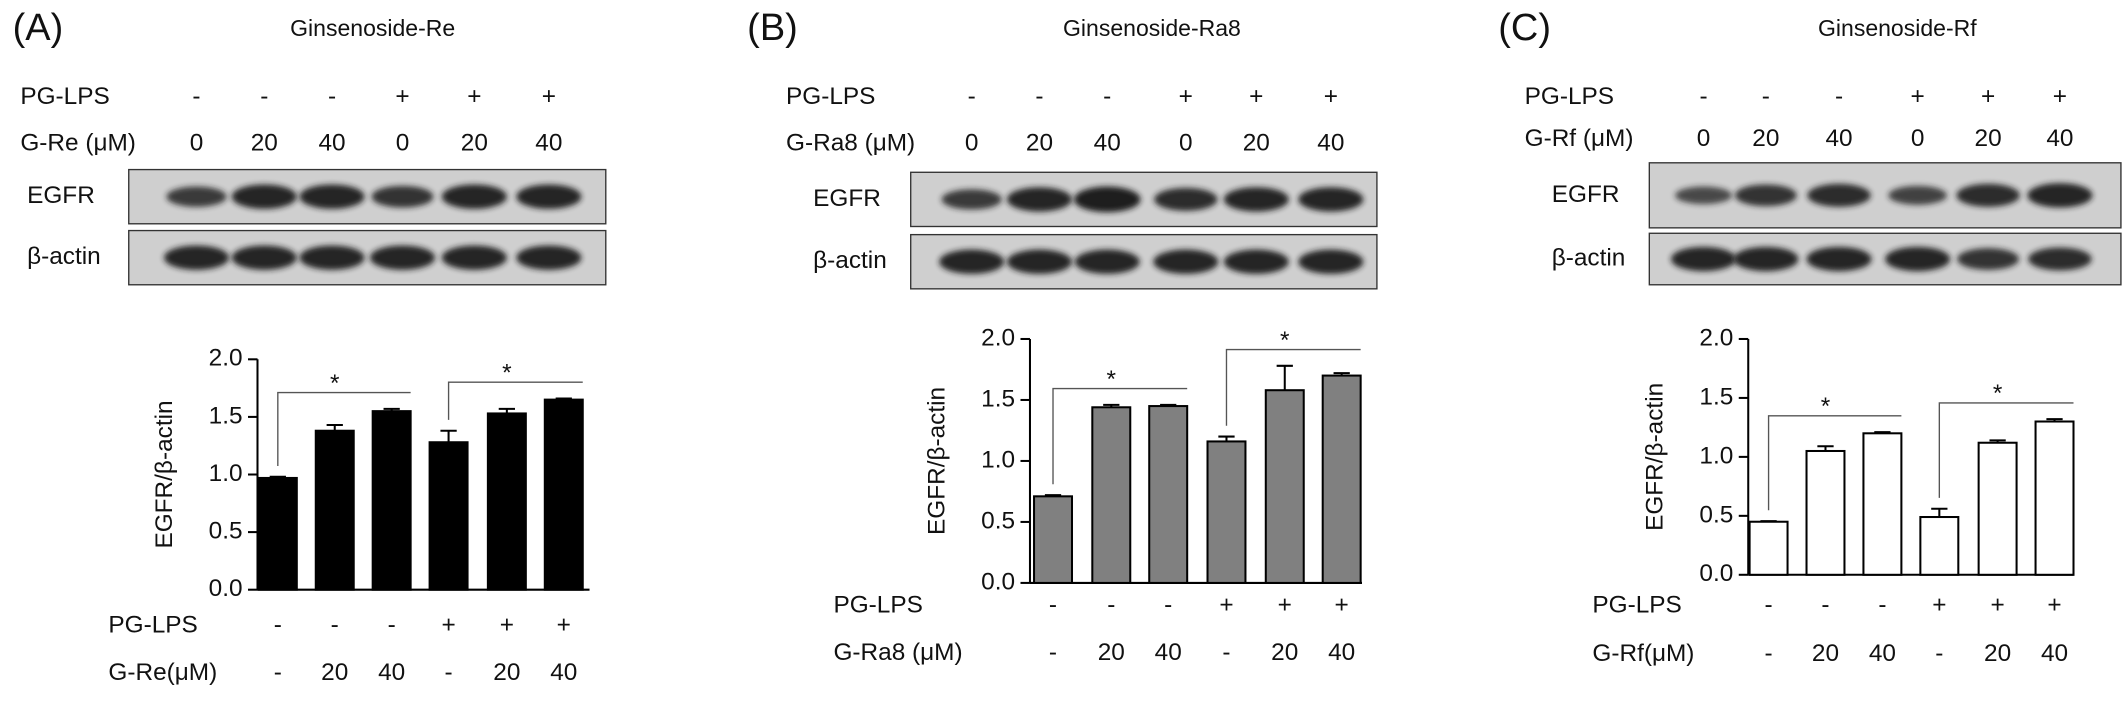 Image resolution: width=2125 pixels, height=701 pixels. Describe the element at coordinates (197, 142) in the screenshot. I see `lane-label: 0` at that location.